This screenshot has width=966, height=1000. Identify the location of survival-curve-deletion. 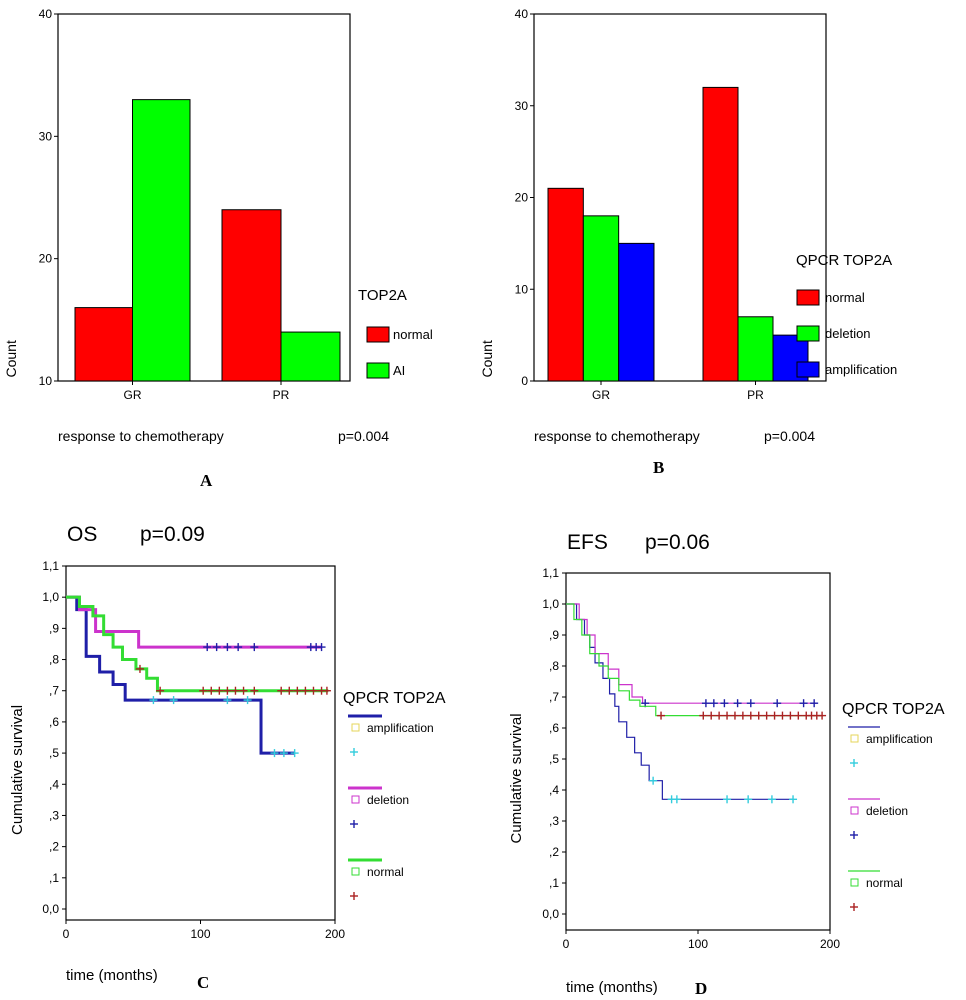
(691, 653).